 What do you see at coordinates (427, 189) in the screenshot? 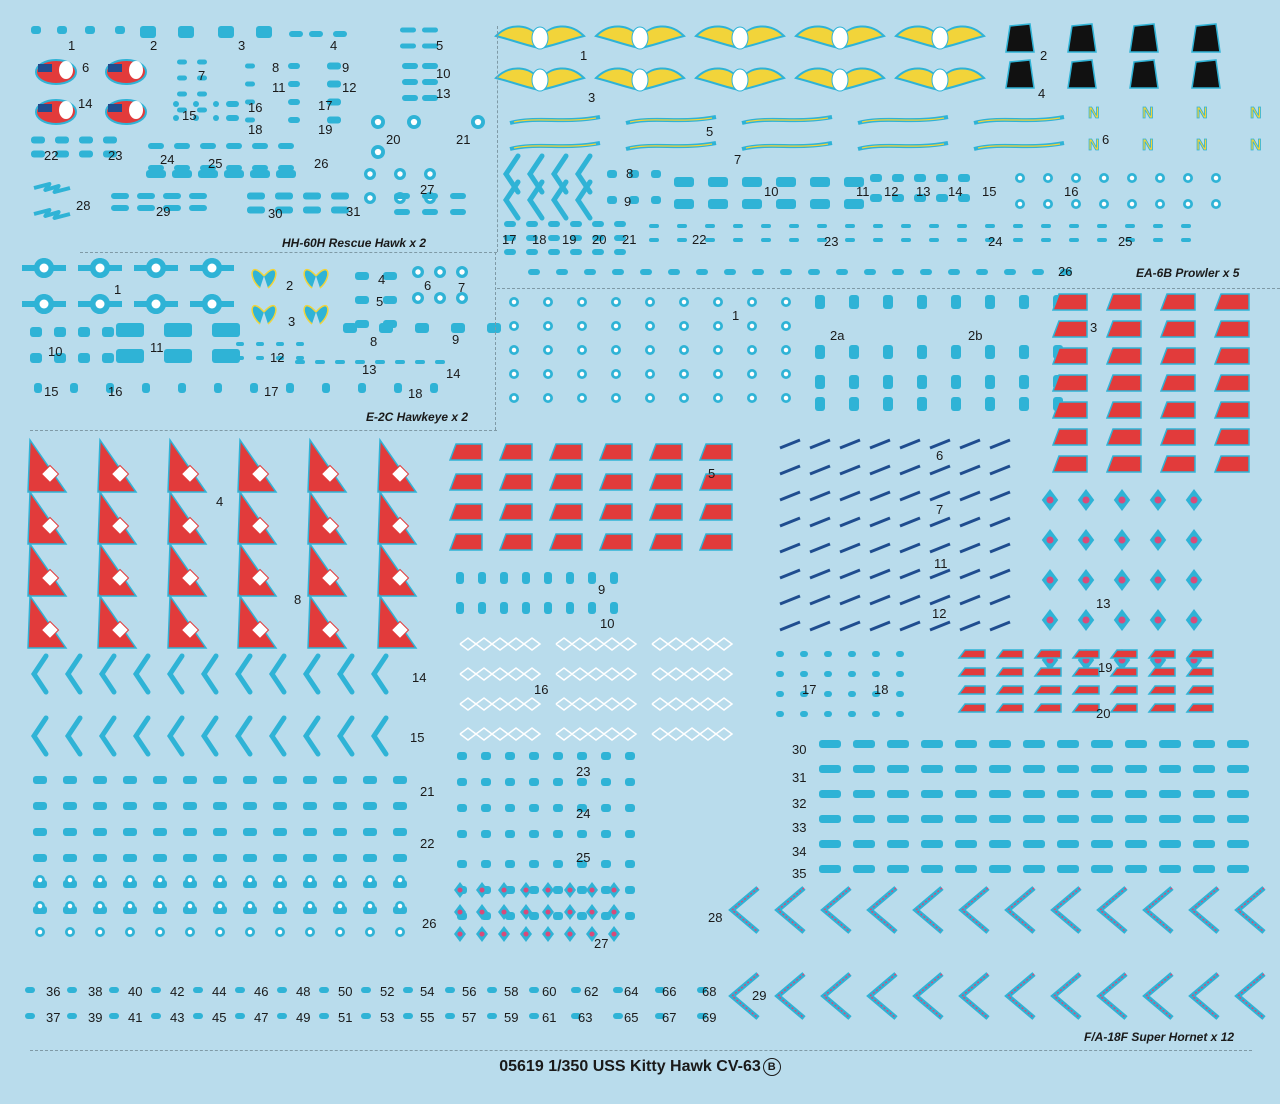
I see `decal-number-hh60-27: 27` at bounding box center [427, 189].